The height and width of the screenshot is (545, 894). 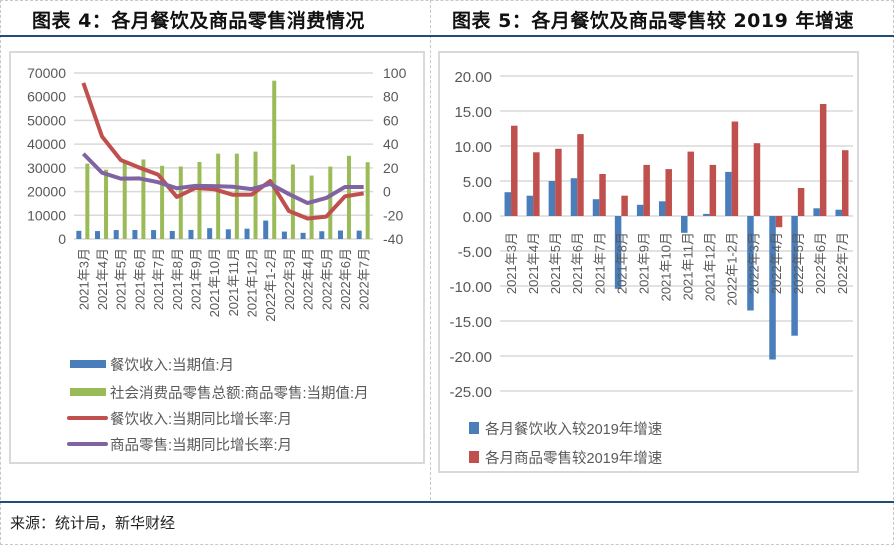 What do you see at coordinates (473, 77) in the screenshot?
I see `y-axis-tick: 20.00` at bounding box center [473, 77].